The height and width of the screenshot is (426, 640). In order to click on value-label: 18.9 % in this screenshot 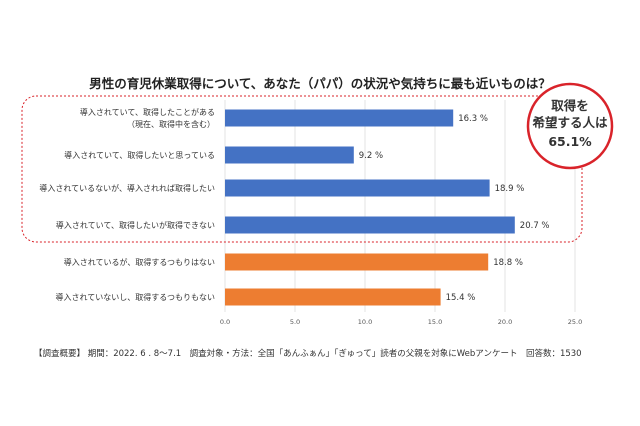, I will do `click(510, 189)`.